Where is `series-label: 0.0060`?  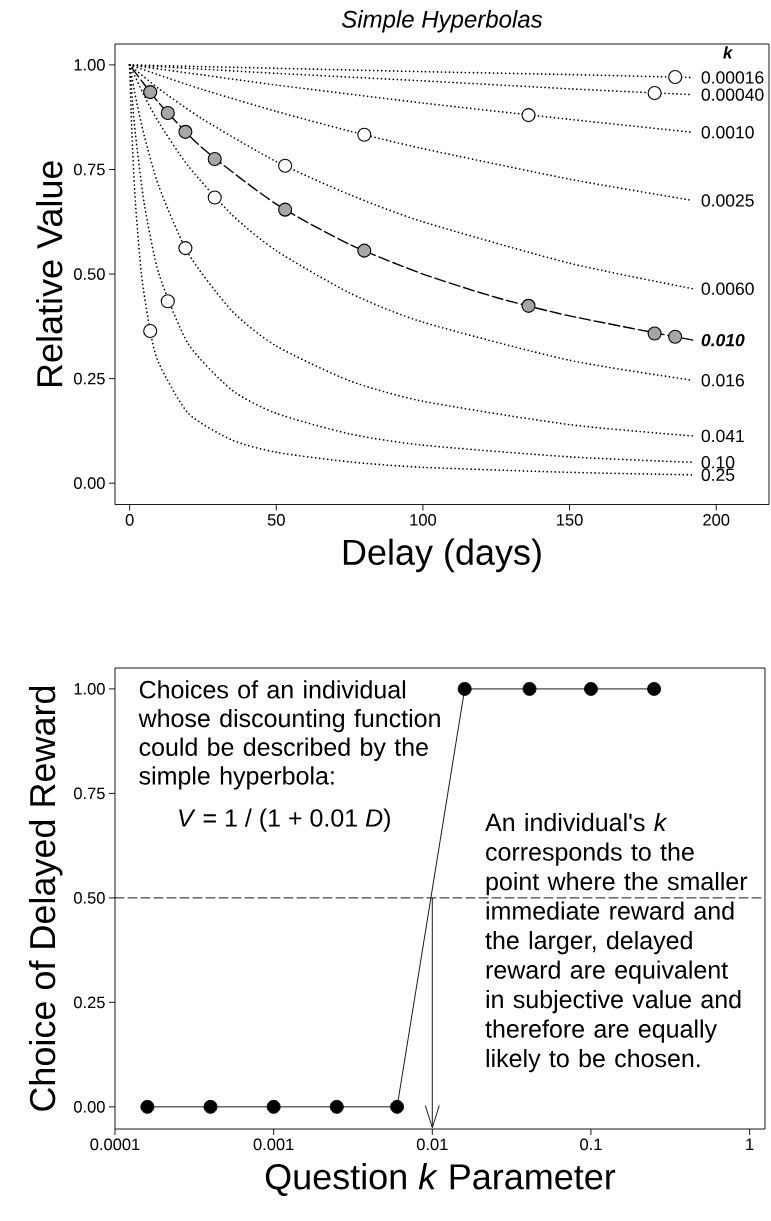
series-label: 0.0060 is located at coordinates (727, 288).